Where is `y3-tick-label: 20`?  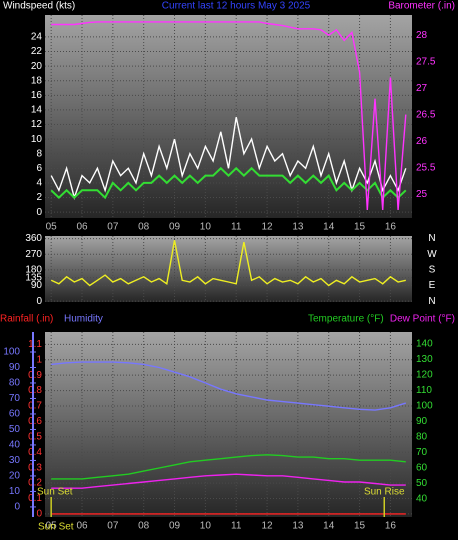 y3-tick-label: 20 is located at coordinates (15, 476).